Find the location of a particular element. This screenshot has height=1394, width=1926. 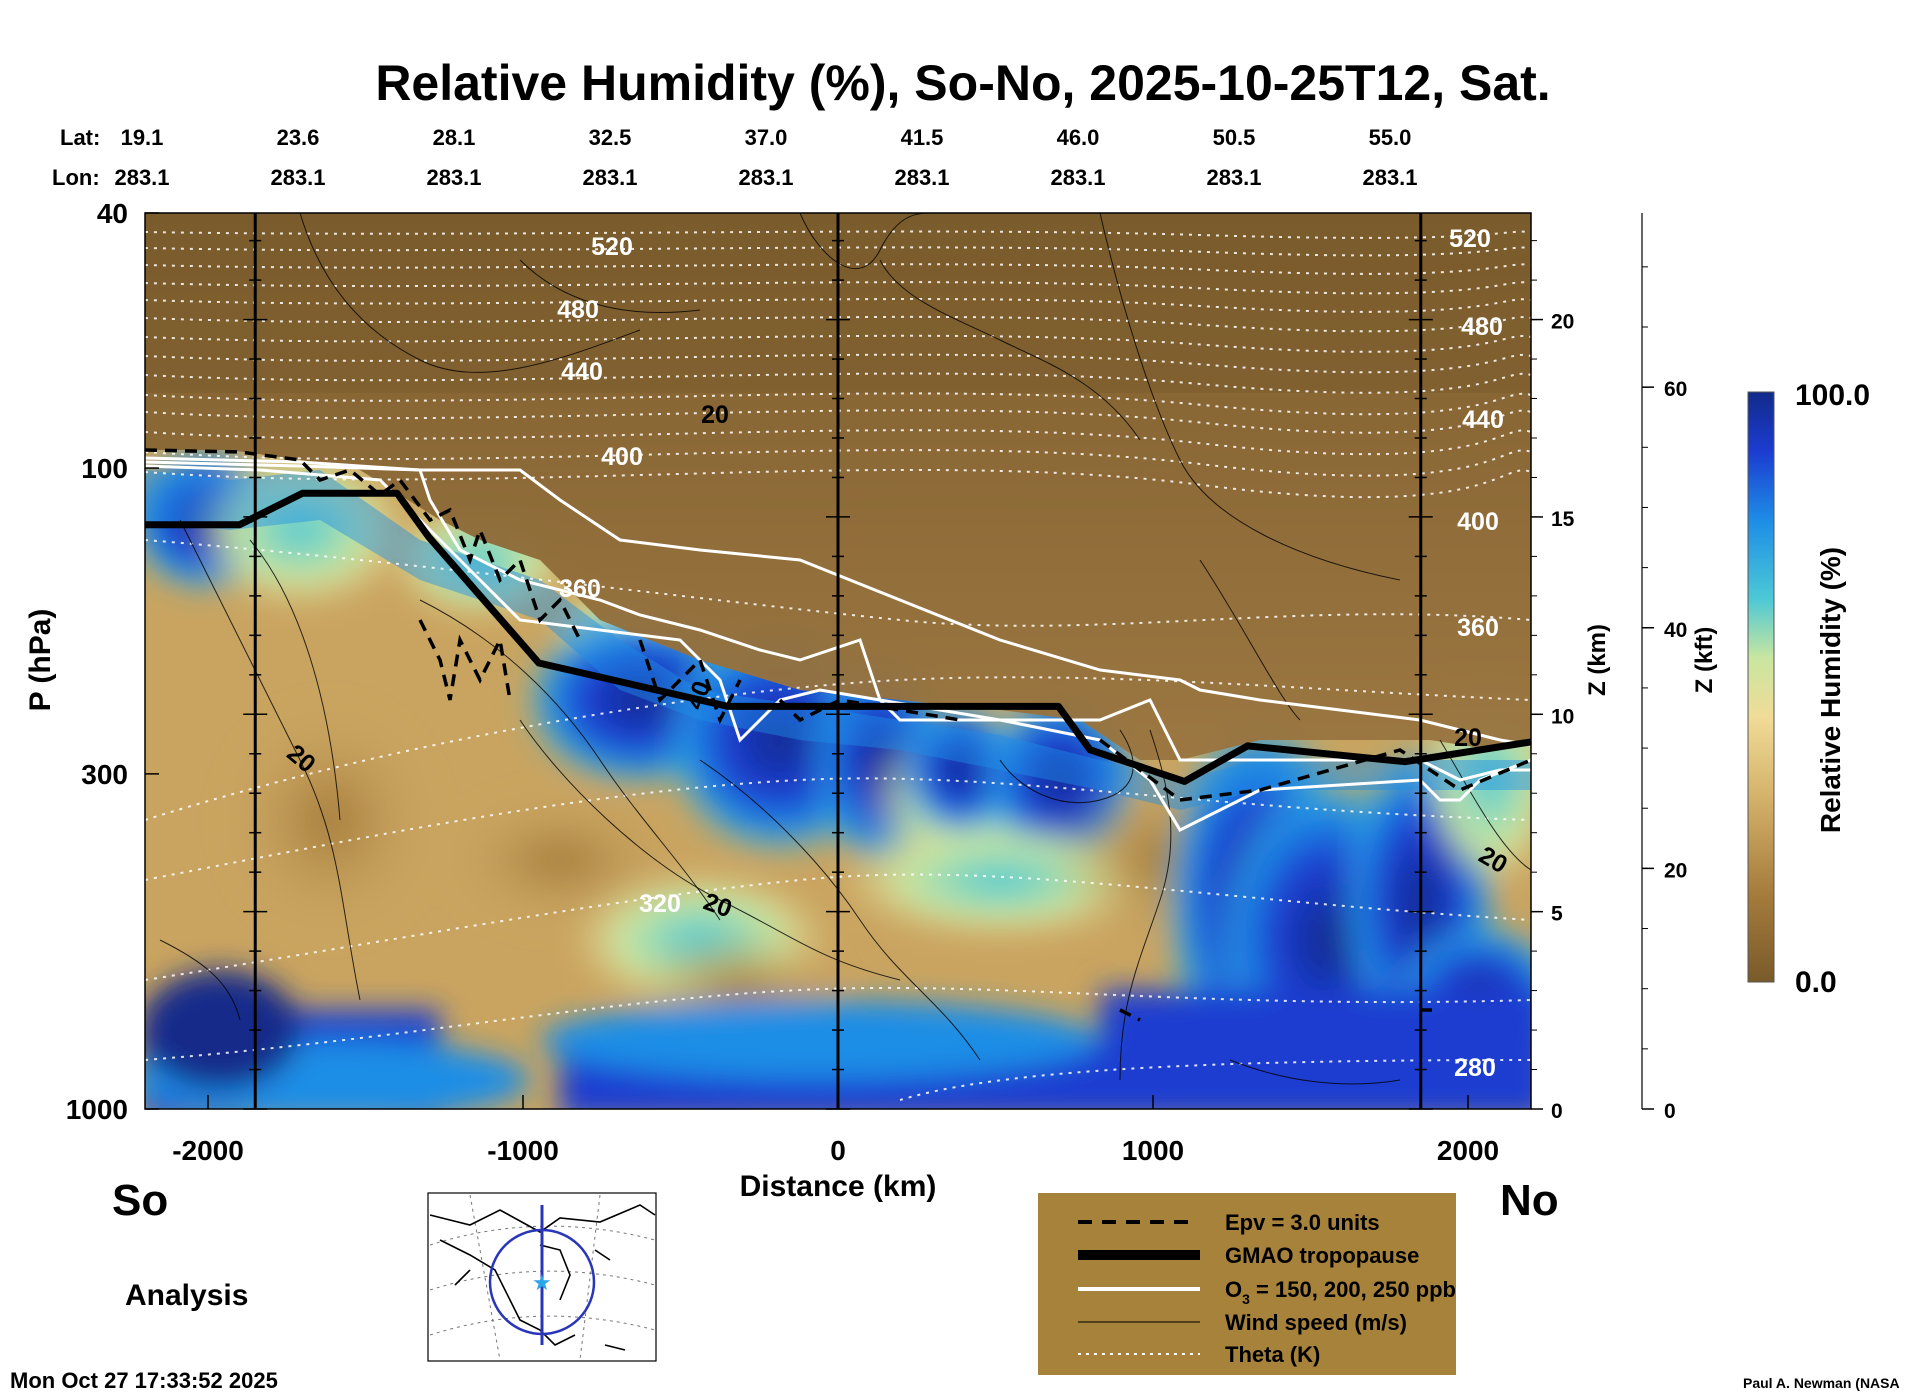

z-kft-axis-label: Z (kft) is located at coordinates (1704, 660).